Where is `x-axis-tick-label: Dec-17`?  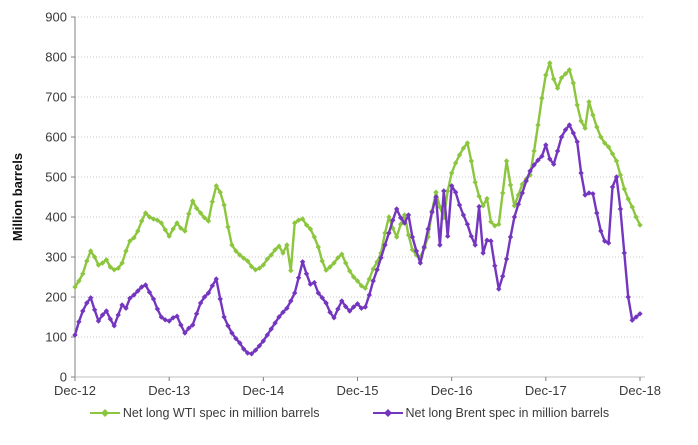
x-axis-tick-label: Dec-17 is located at coordinates (546, 390).